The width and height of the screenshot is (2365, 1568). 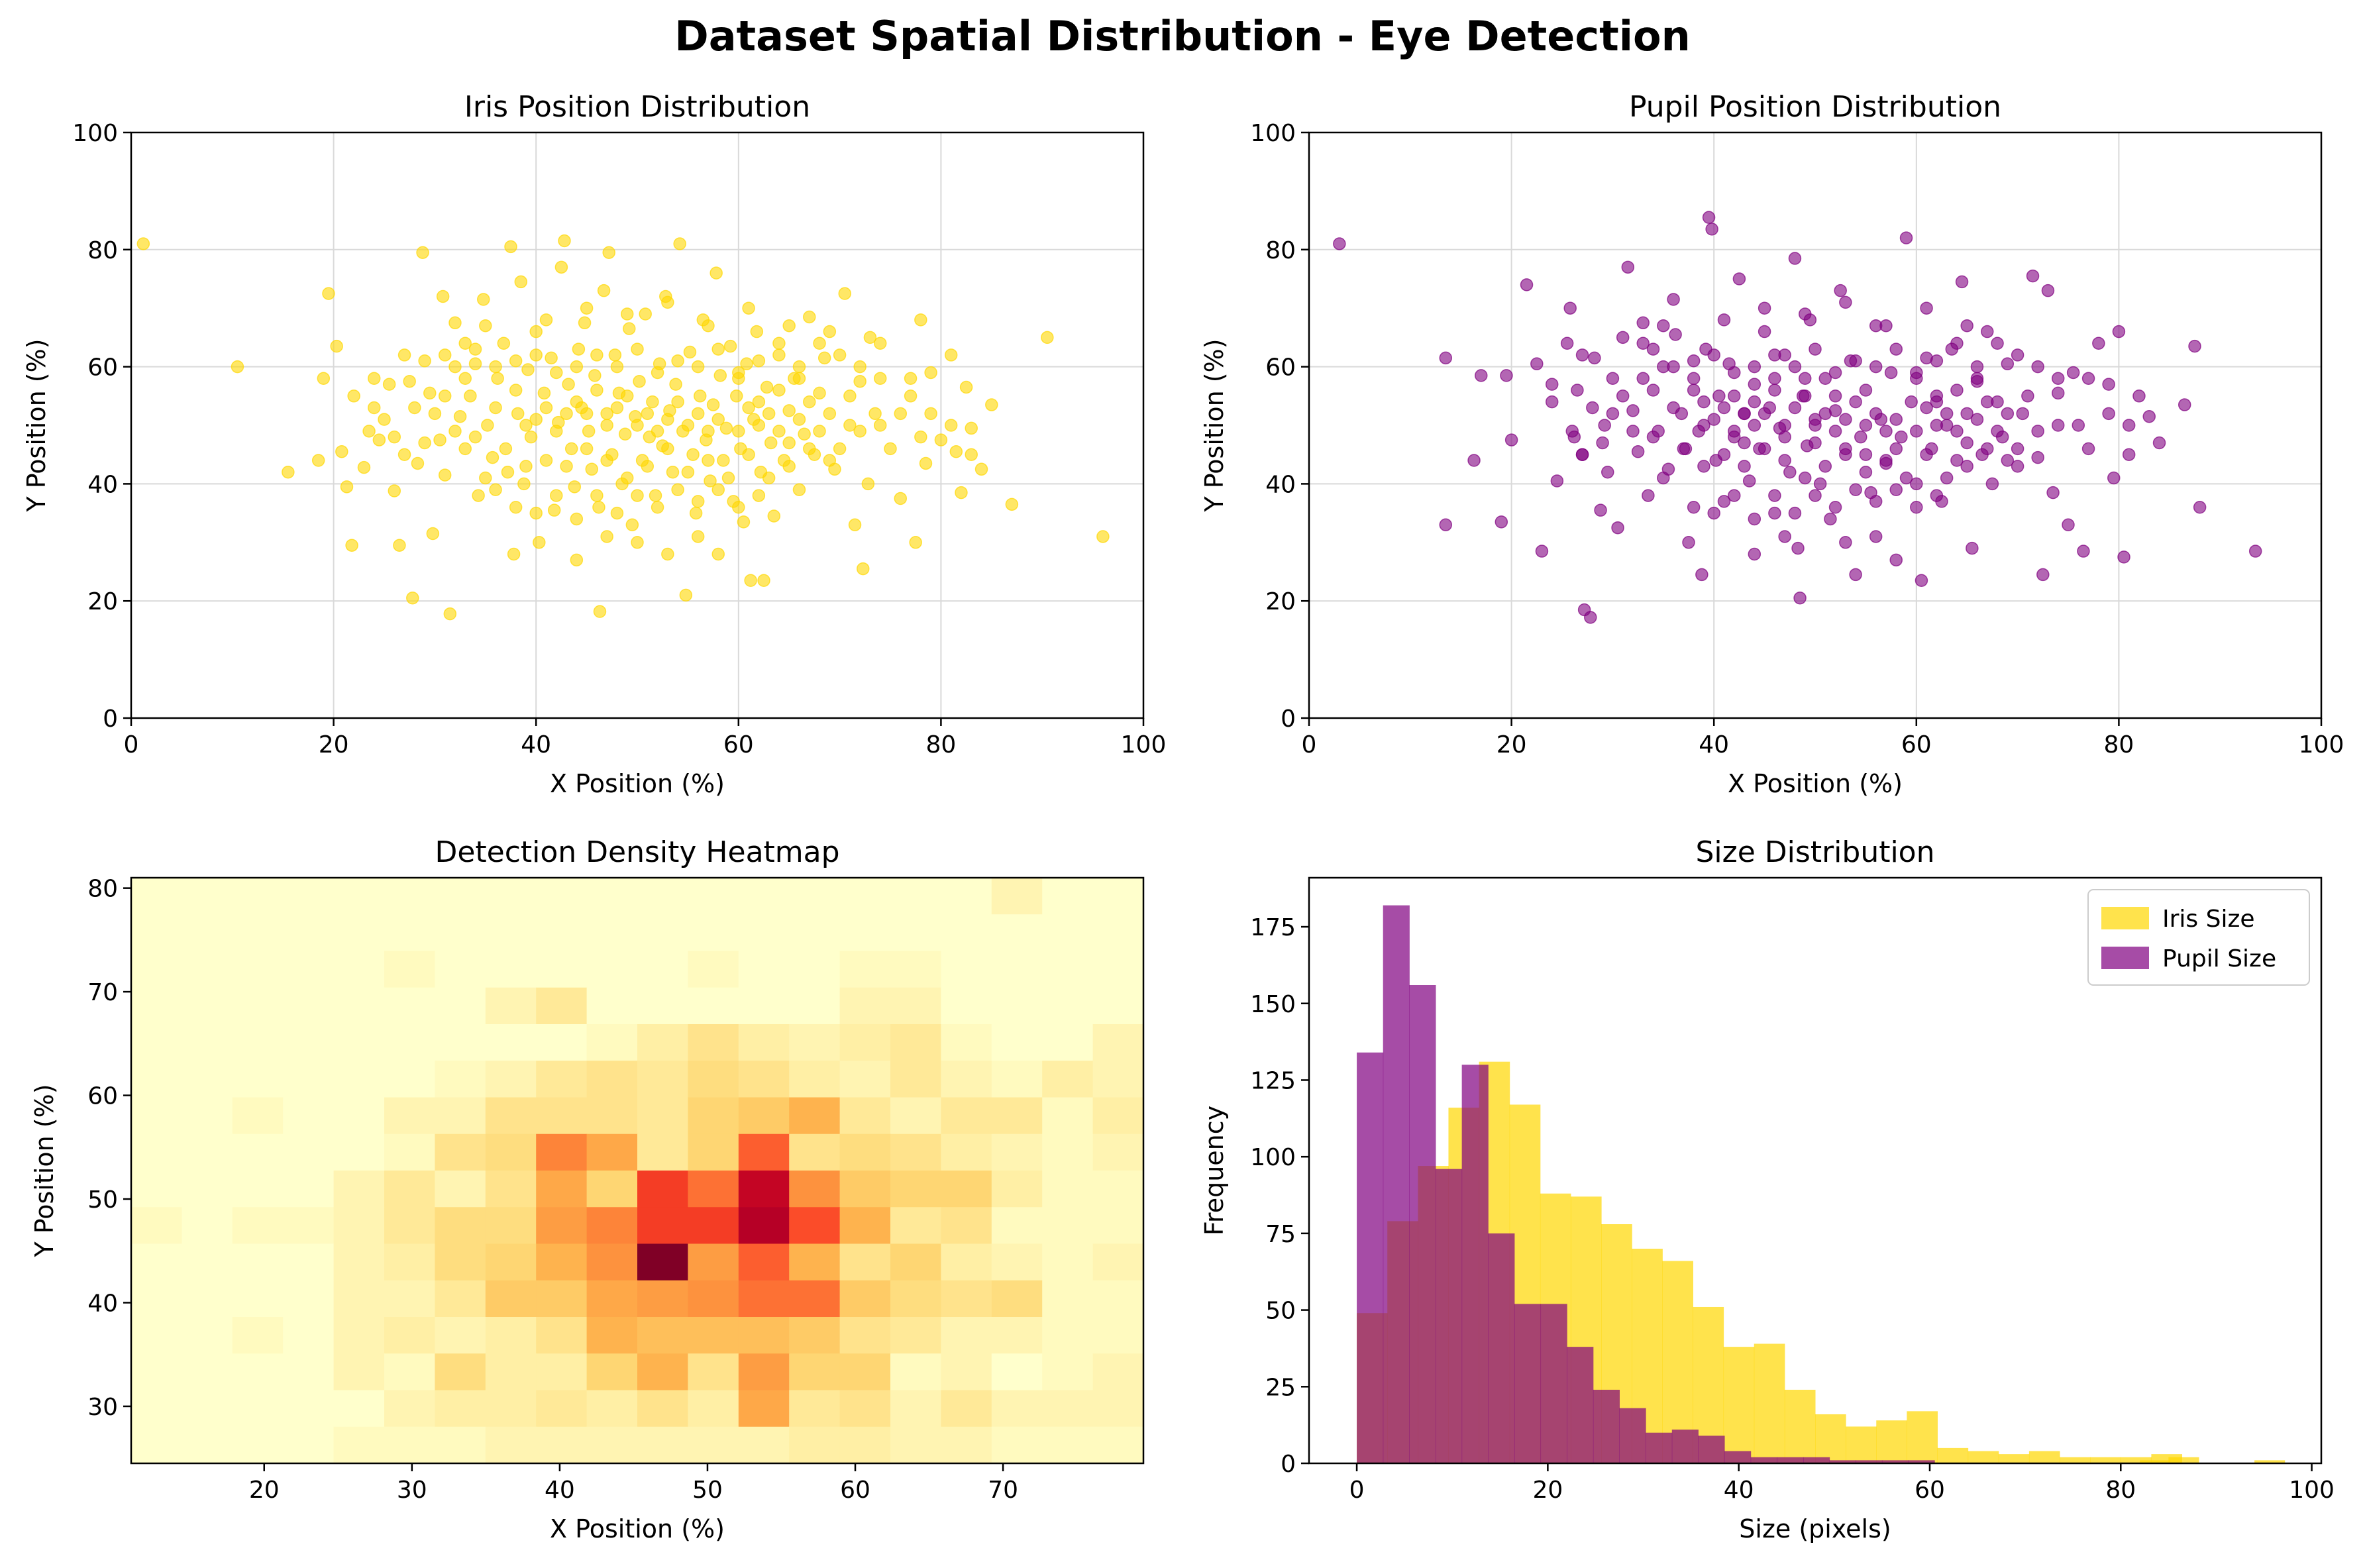 What do you see at coordinates (1547, 1490) in the screenshot?
I see `x-tick-label: 20` at bounding box center [1547, 1490].